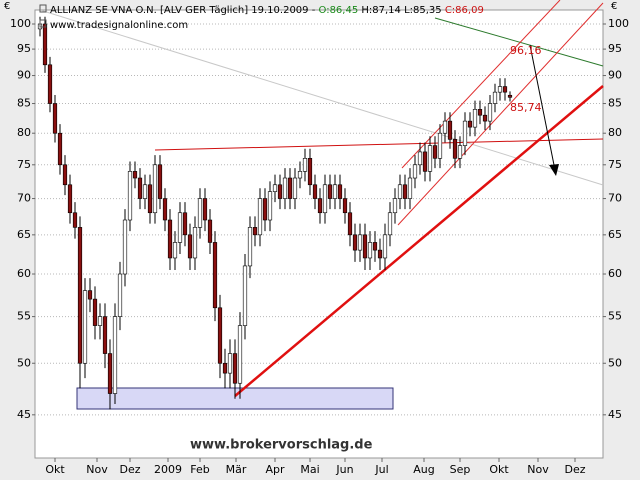  I want to click on x-tick-label: Sep, so click(460, 469).